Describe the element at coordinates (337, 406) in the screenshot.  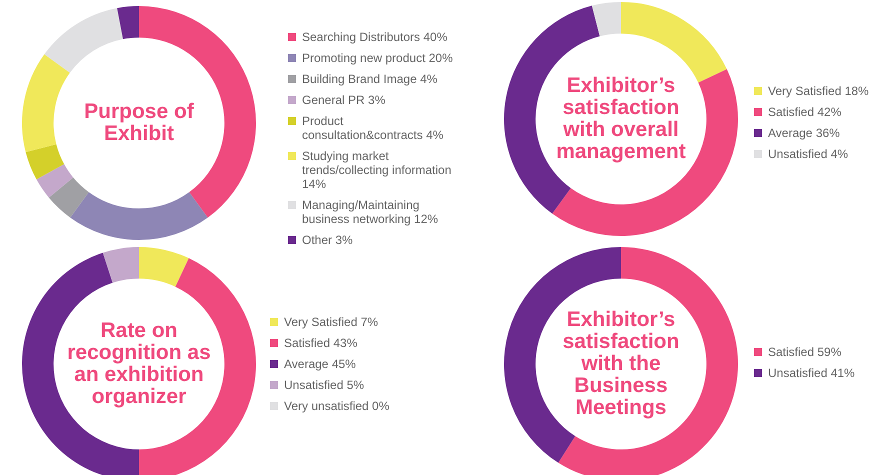
I see `legend-label: Very unsatisfied 0%` at that location.